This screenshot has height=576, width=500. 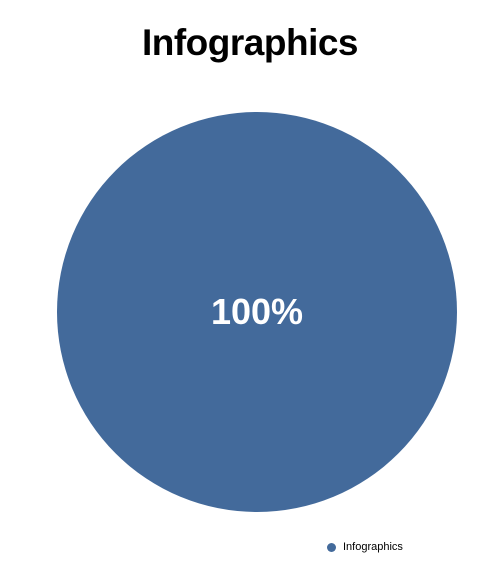 What do you see at coordinates (250, 42) in the screenshot?
I see `chart-title: Infographics` at bounding box center [250, 42].